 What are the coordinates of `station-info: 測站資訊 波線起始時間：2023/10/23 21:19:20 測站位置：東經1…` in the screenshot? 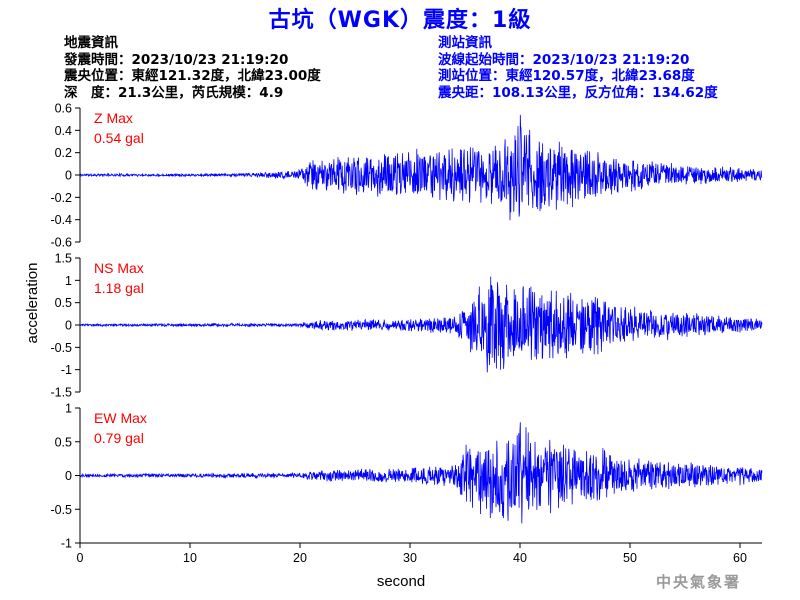 It's located at (578, 68).